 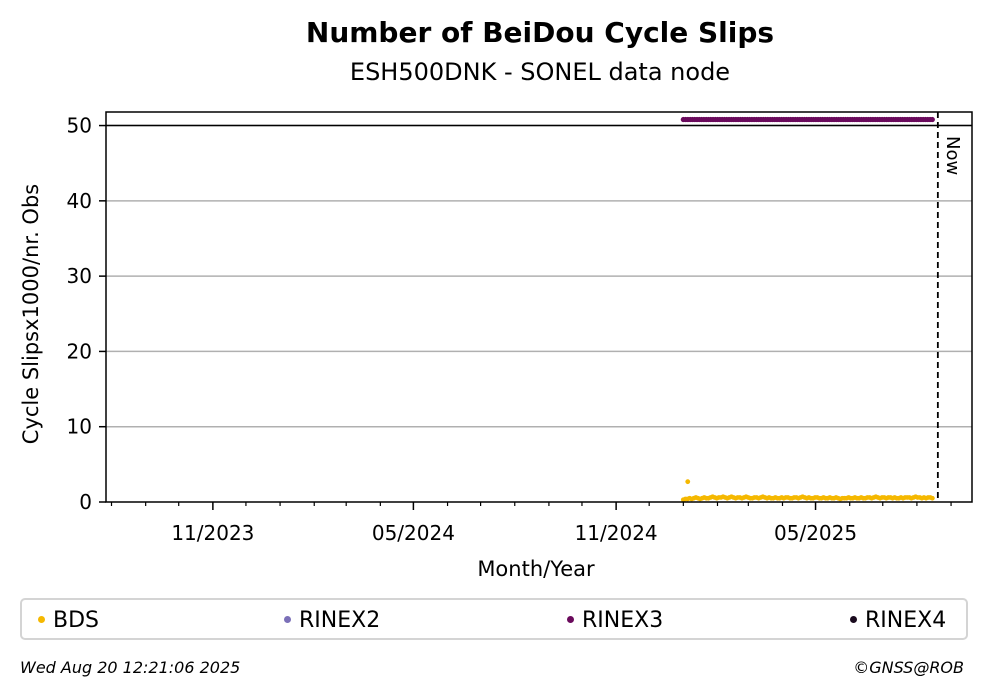 I want to click on legend-marker-bds, so click(x=41, y=619).